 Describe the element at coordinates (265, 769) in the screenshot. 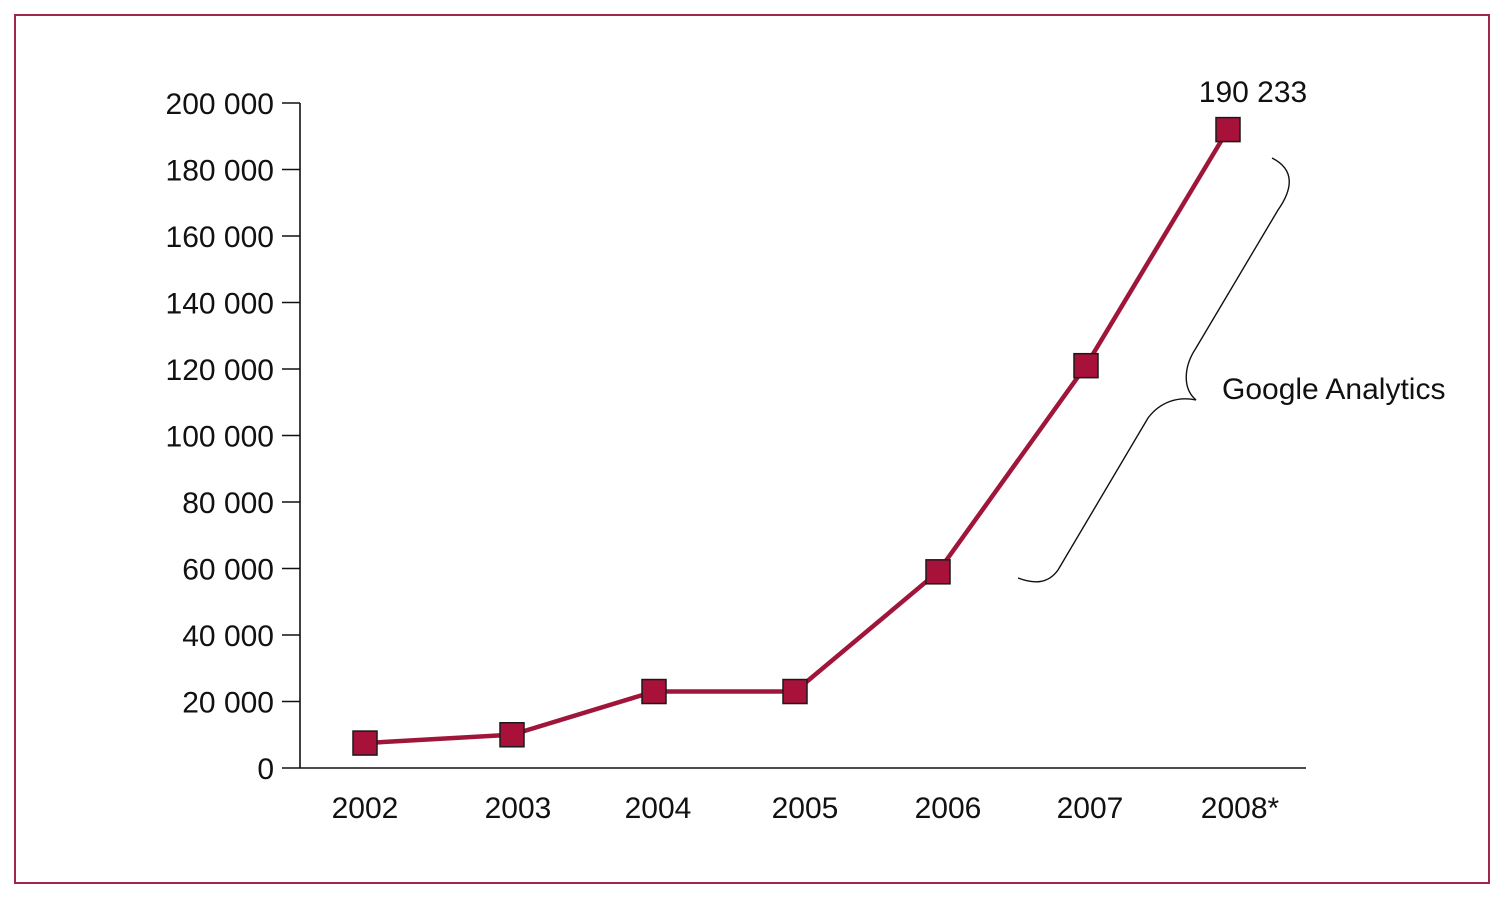

I see `y-tick-label: 0` at that location.